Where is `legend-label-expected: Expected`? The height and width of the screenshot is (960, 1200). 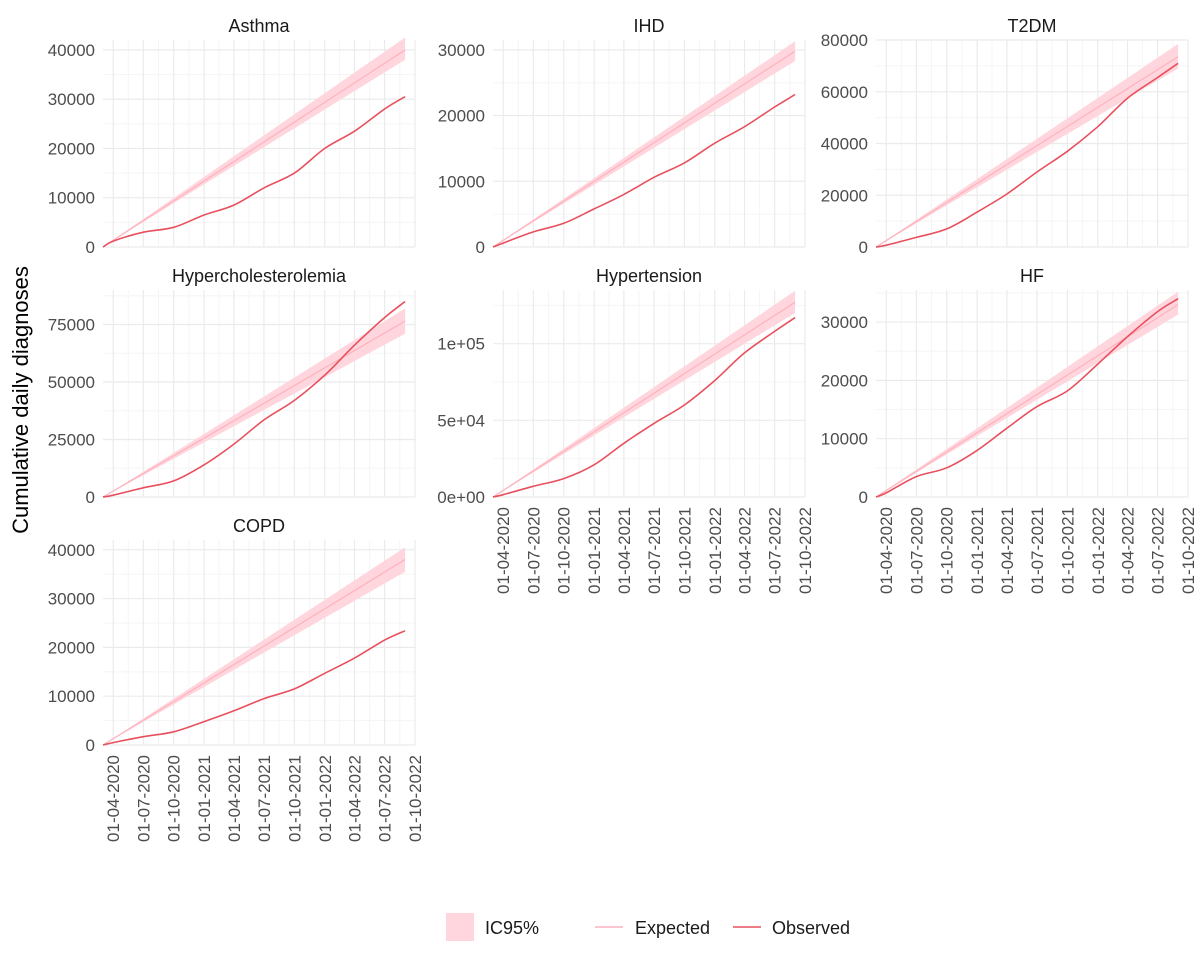
legend-label-expected: Expected is located at coordinates (672, 928).